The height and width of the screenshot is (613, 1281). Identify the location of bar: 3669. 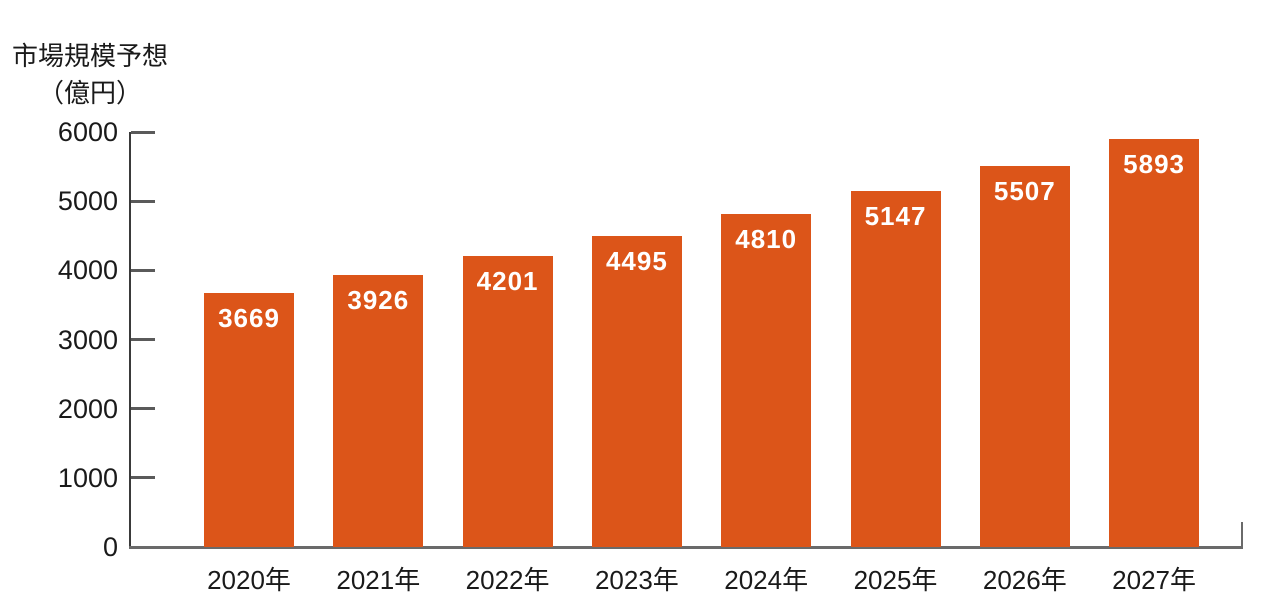
(249, 420).